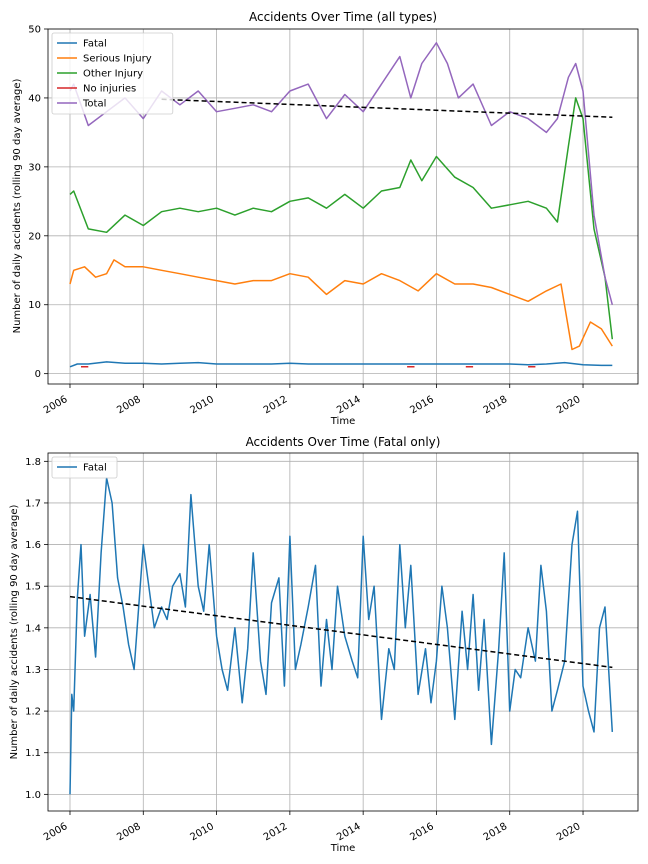 The height and width of the screenshot is (864, 648). What do you see at coordinates (341, 305) in the screenshot?
I see `series-line-serious-injury` at bounding box center [341, 305].